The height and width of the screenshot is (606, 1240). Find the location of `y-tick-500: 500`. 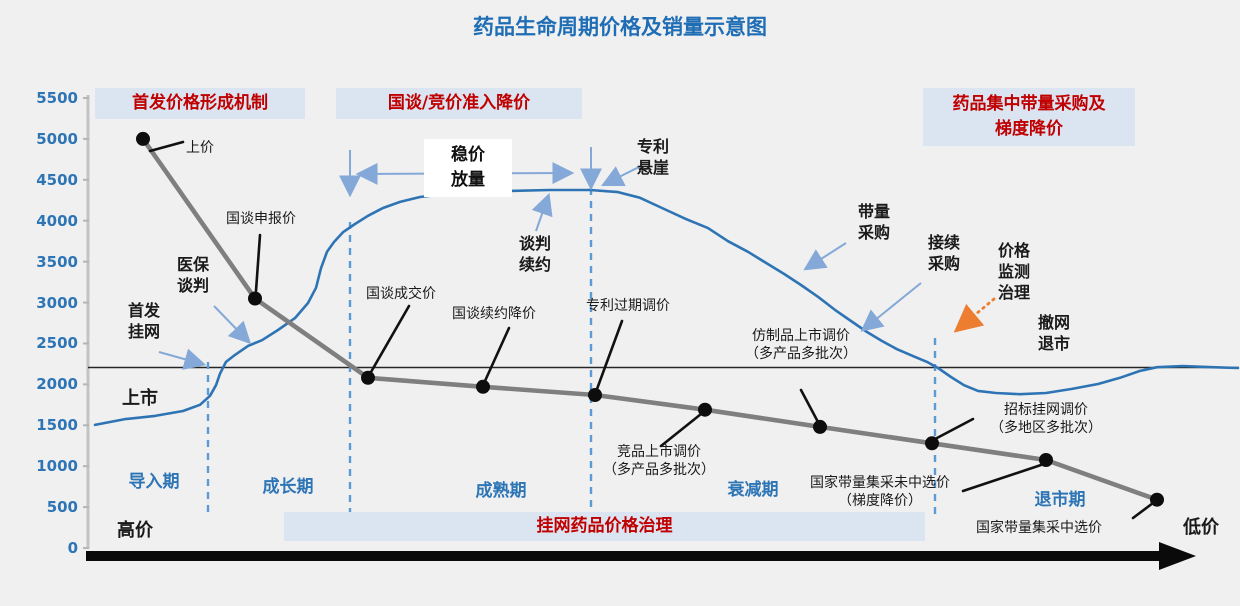

y-tick-500: 500 is located at coordinates (62, 507).